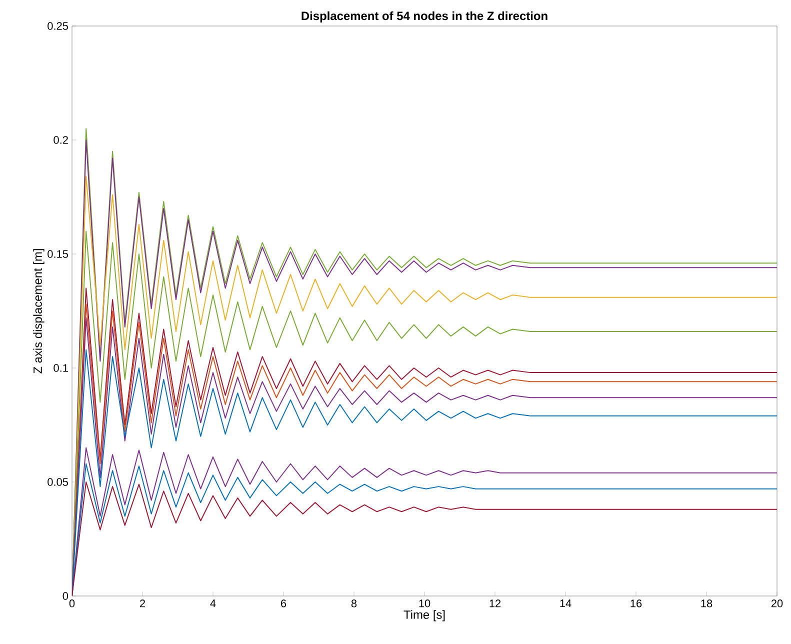 Image resolution: width=791 pixels, height=644 pixels. Describe the element at coordinates (777, 604) in the screenshot. I see `x-tick-label: 20` at that location.